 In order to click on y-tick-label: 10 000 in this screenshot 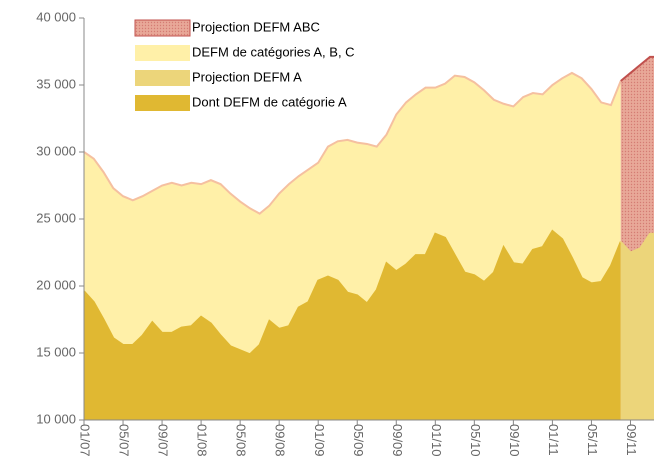, I will do `click(56, 418)`.